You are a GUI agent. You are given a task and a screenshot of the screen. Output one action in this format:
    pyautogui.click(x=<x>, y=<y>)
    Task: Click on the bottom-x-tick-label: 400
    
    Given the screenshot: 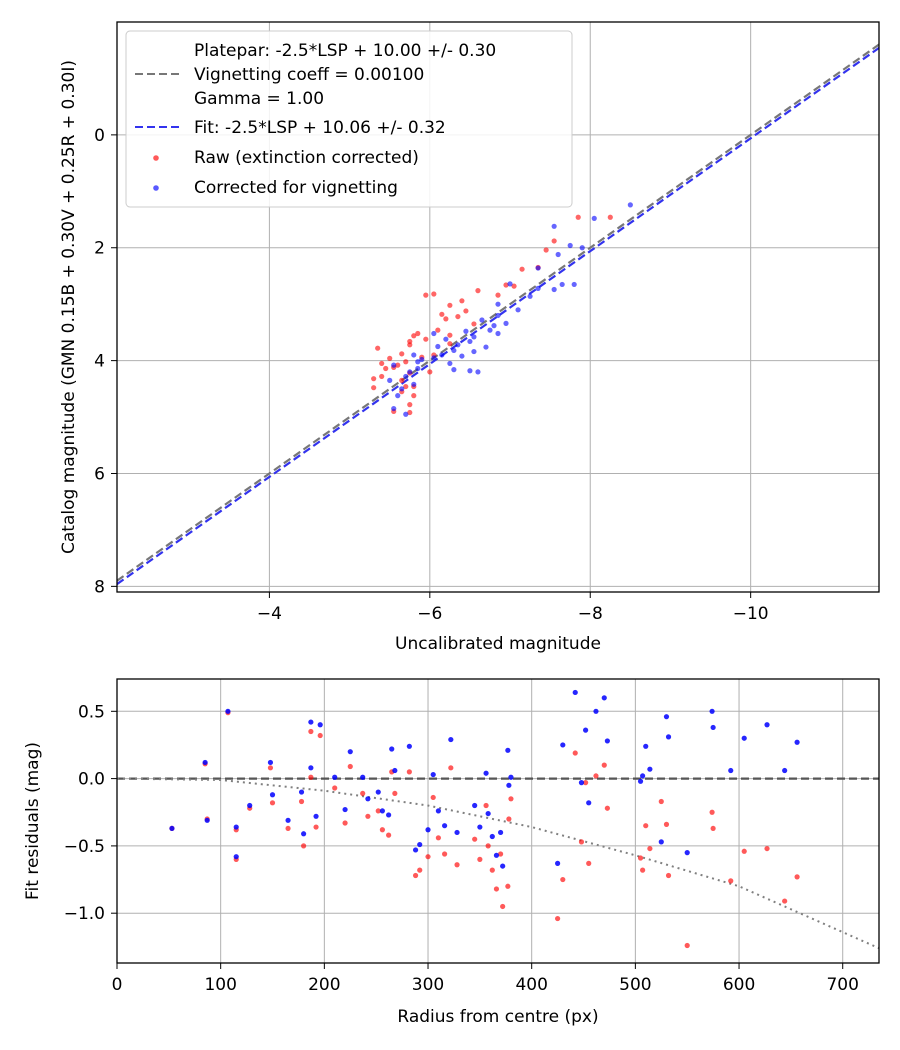 What is the action you would take?
    pyautogui.click(x=531, y=985)
    